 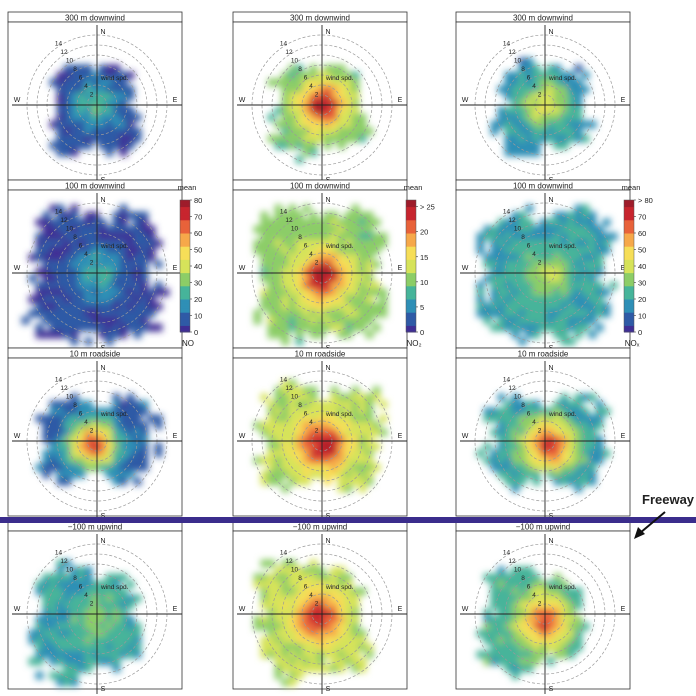 What do you see at coordinates (427, 207) in the screenshot?
I see `colorbar-tick-label: > 25` at bounding box center [427, 207].